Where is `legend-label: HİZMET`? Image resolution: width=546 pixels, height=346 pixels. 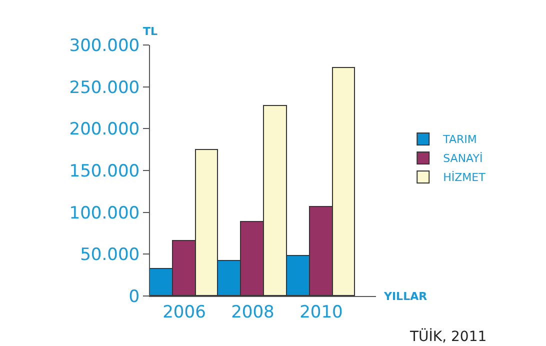
legend-label: HİZMET is located at coordinates (464, 177).